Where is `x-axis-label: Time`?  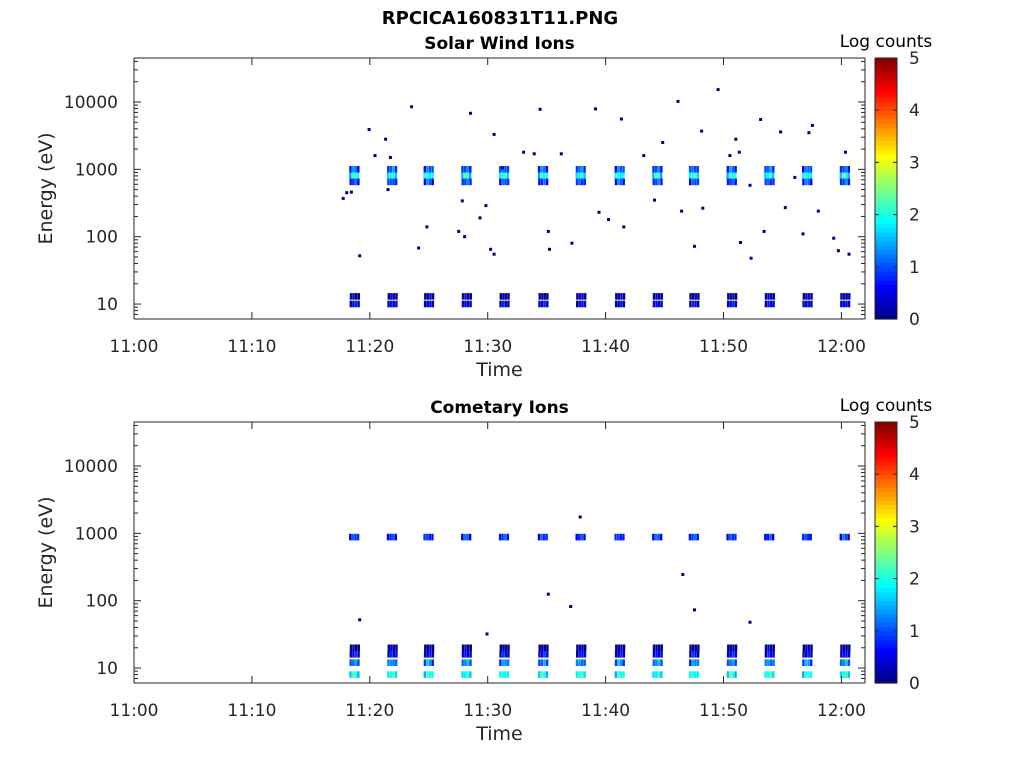
x-axis-label: Time is located at coordinates (499, 370).